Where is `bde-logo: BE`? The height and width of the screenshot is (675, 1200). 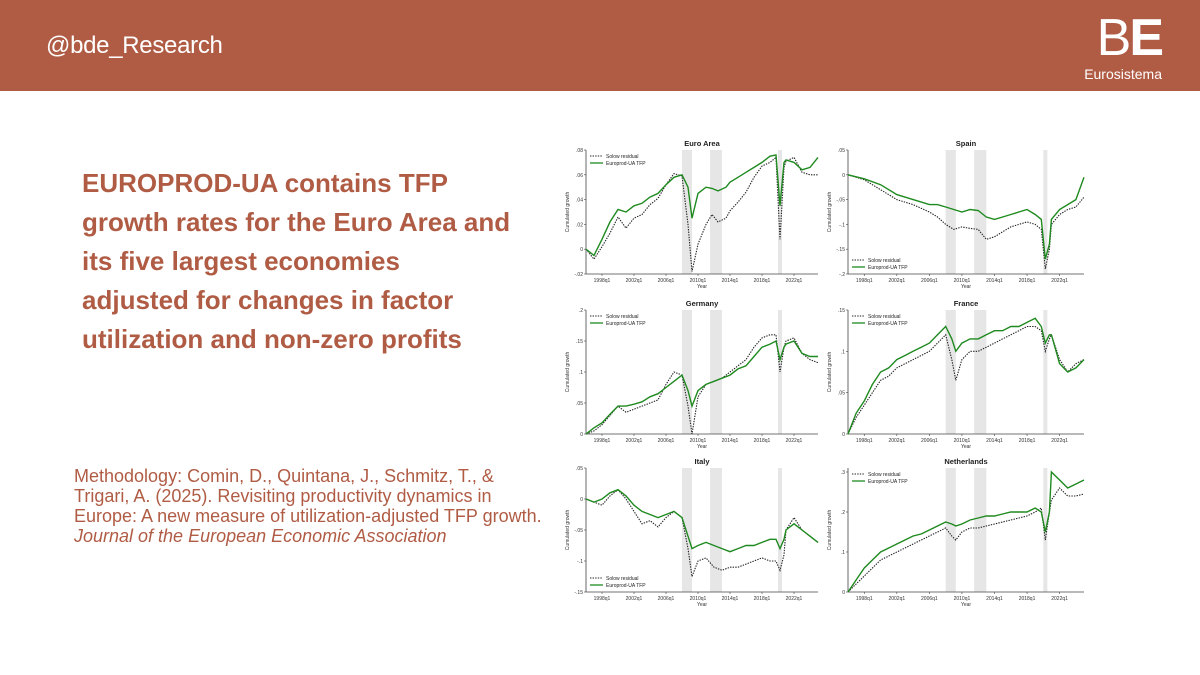
bde-logo: BE is located at coordinates (1130, 38).